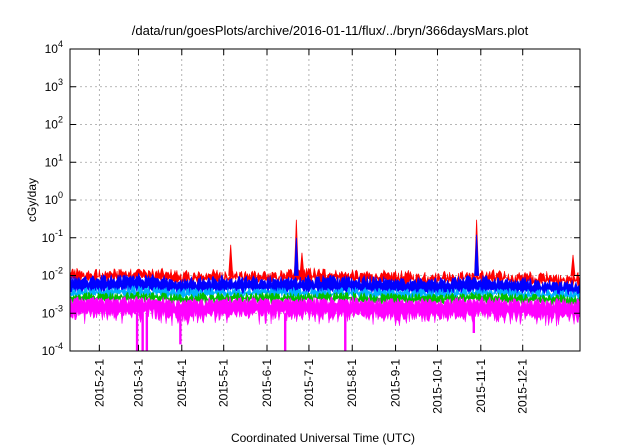  Describe the element at coordinates (267, 383) in the screenshot. I see `x-tick-label: 2015-6-1` at that location.